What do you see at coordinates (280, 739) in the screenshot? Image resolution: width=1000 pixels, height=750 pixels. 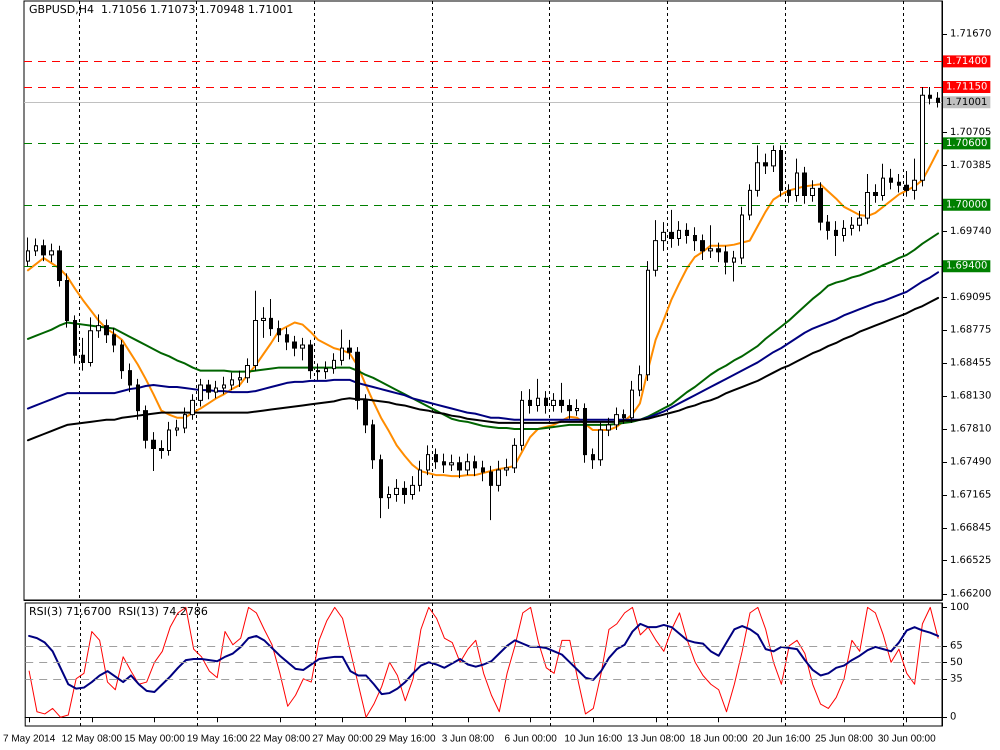 I see `x-tick-label: 22 May 08:00` at bounding box center [280, 739].